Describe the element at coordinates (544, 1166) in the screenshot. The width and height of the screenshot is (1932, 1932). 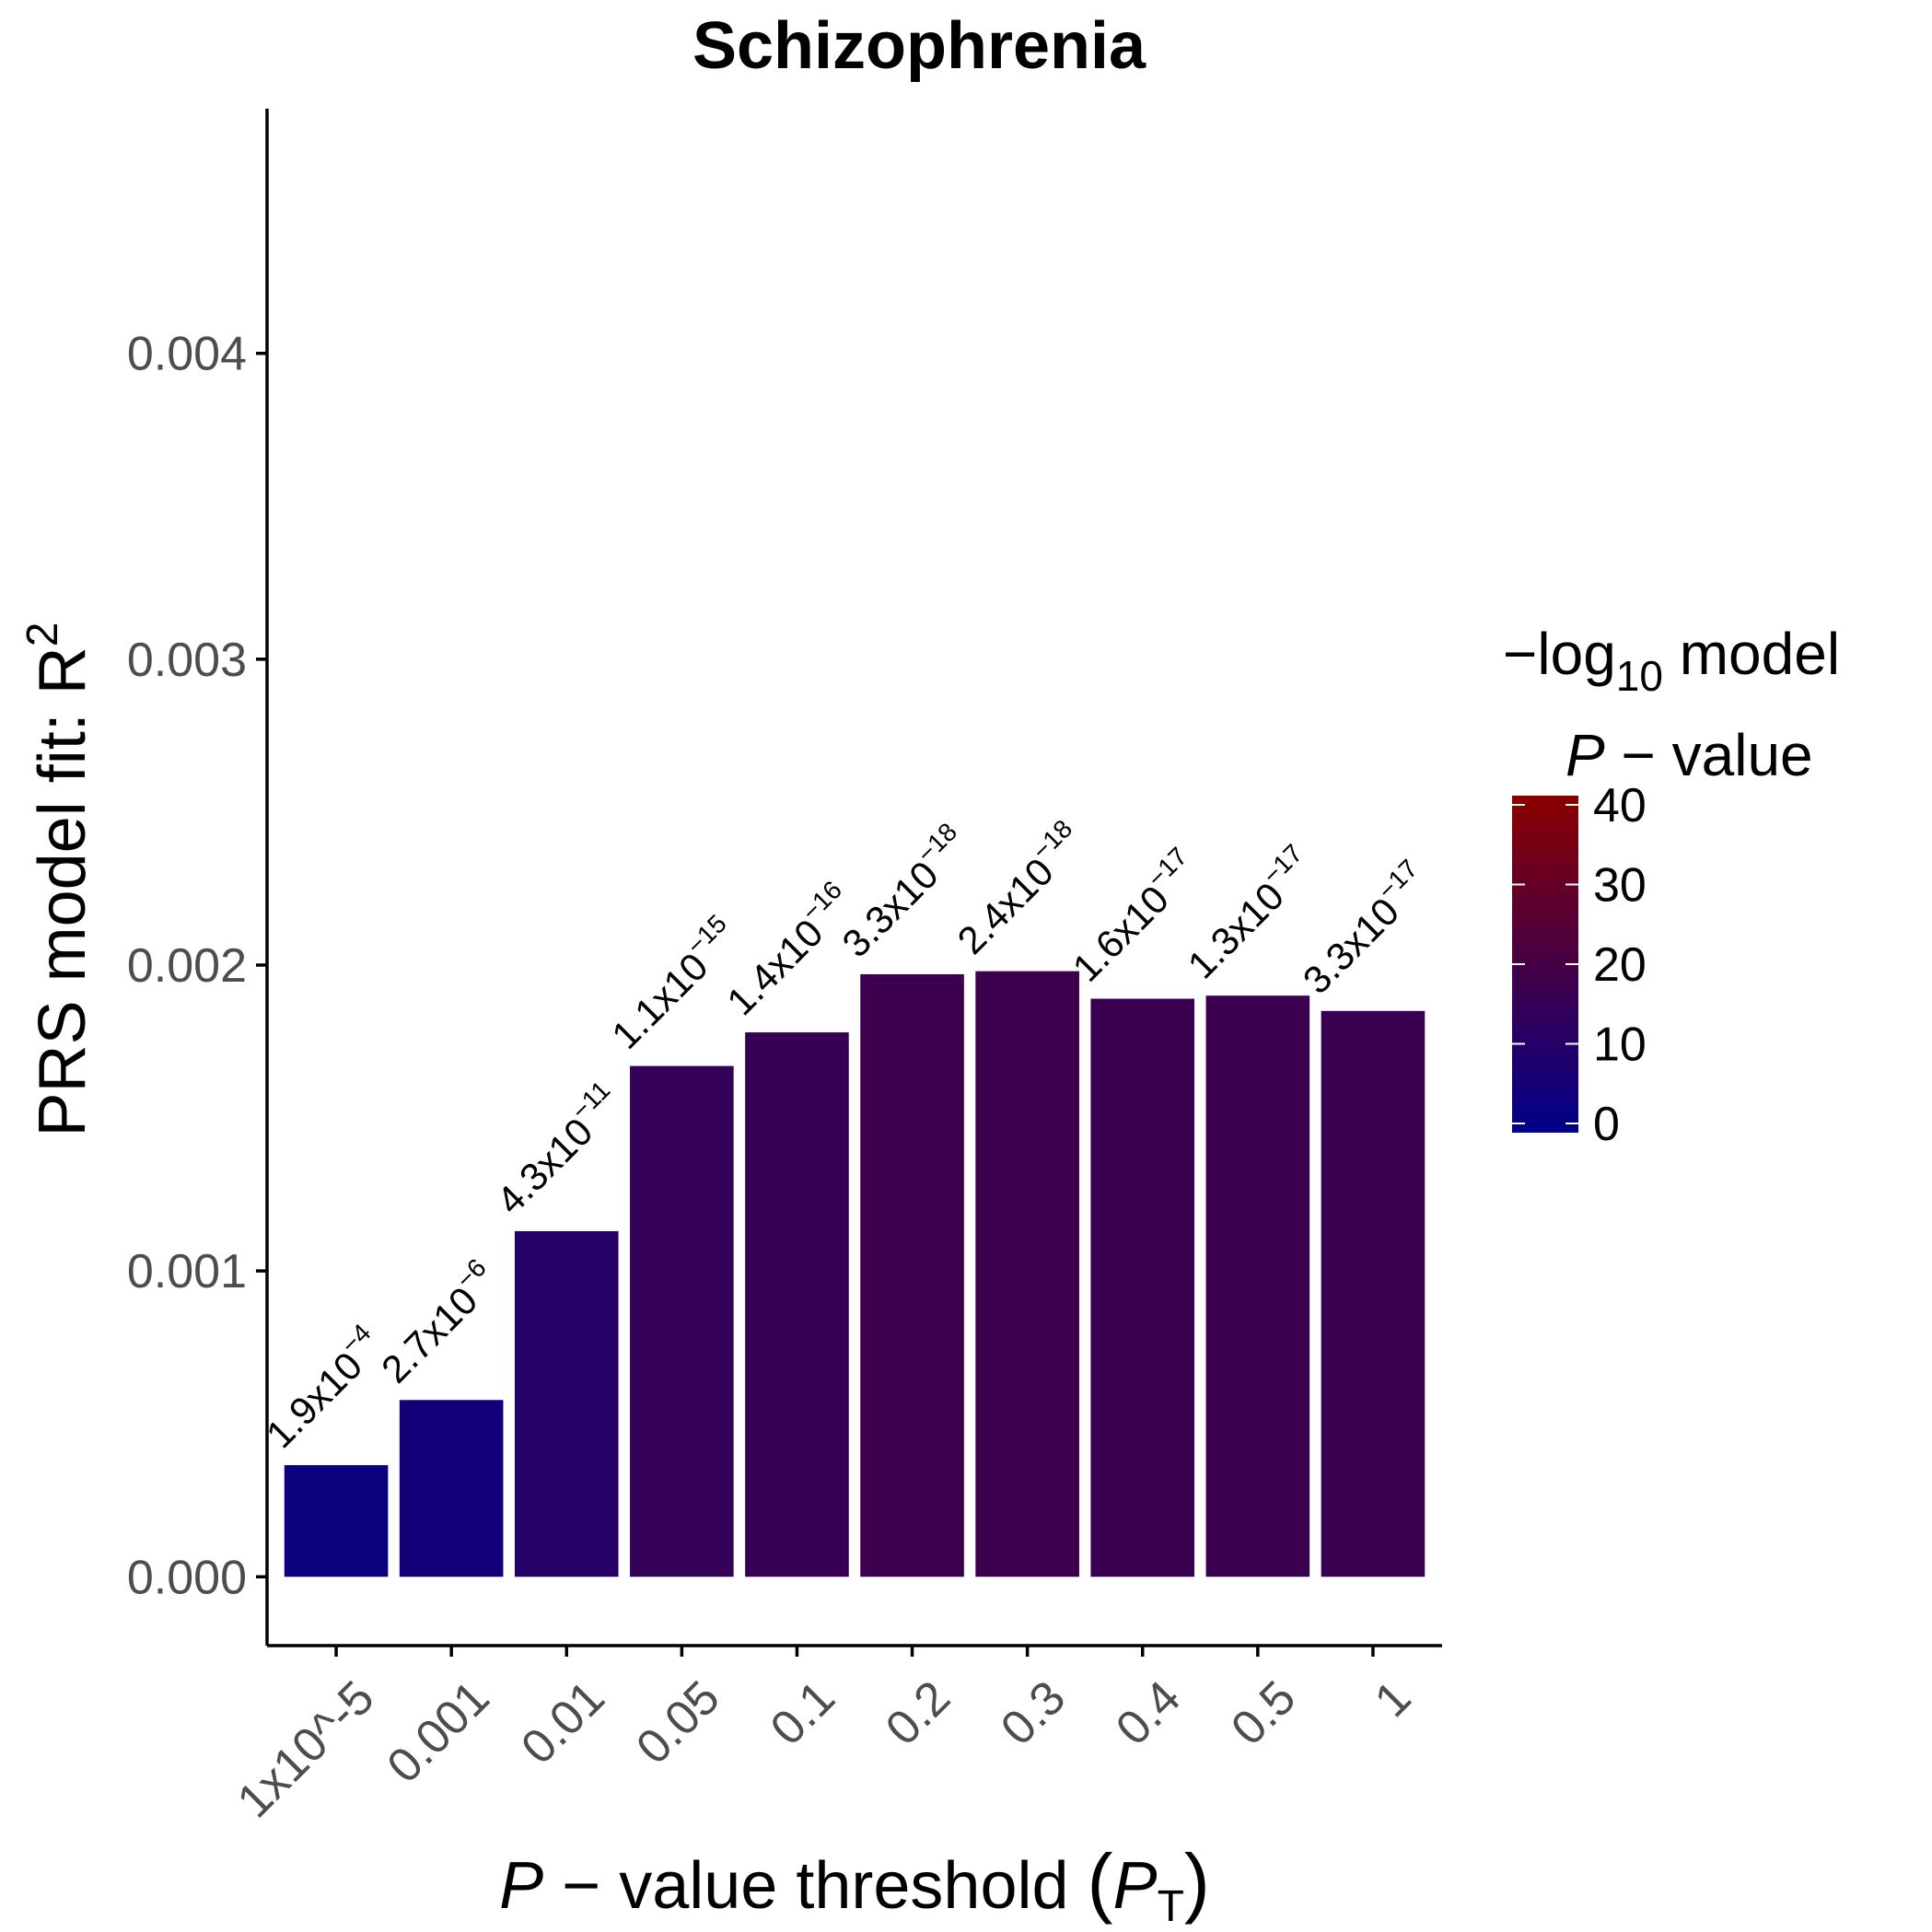
I see `bar-label-mantissa: 4.3x10` at that location.